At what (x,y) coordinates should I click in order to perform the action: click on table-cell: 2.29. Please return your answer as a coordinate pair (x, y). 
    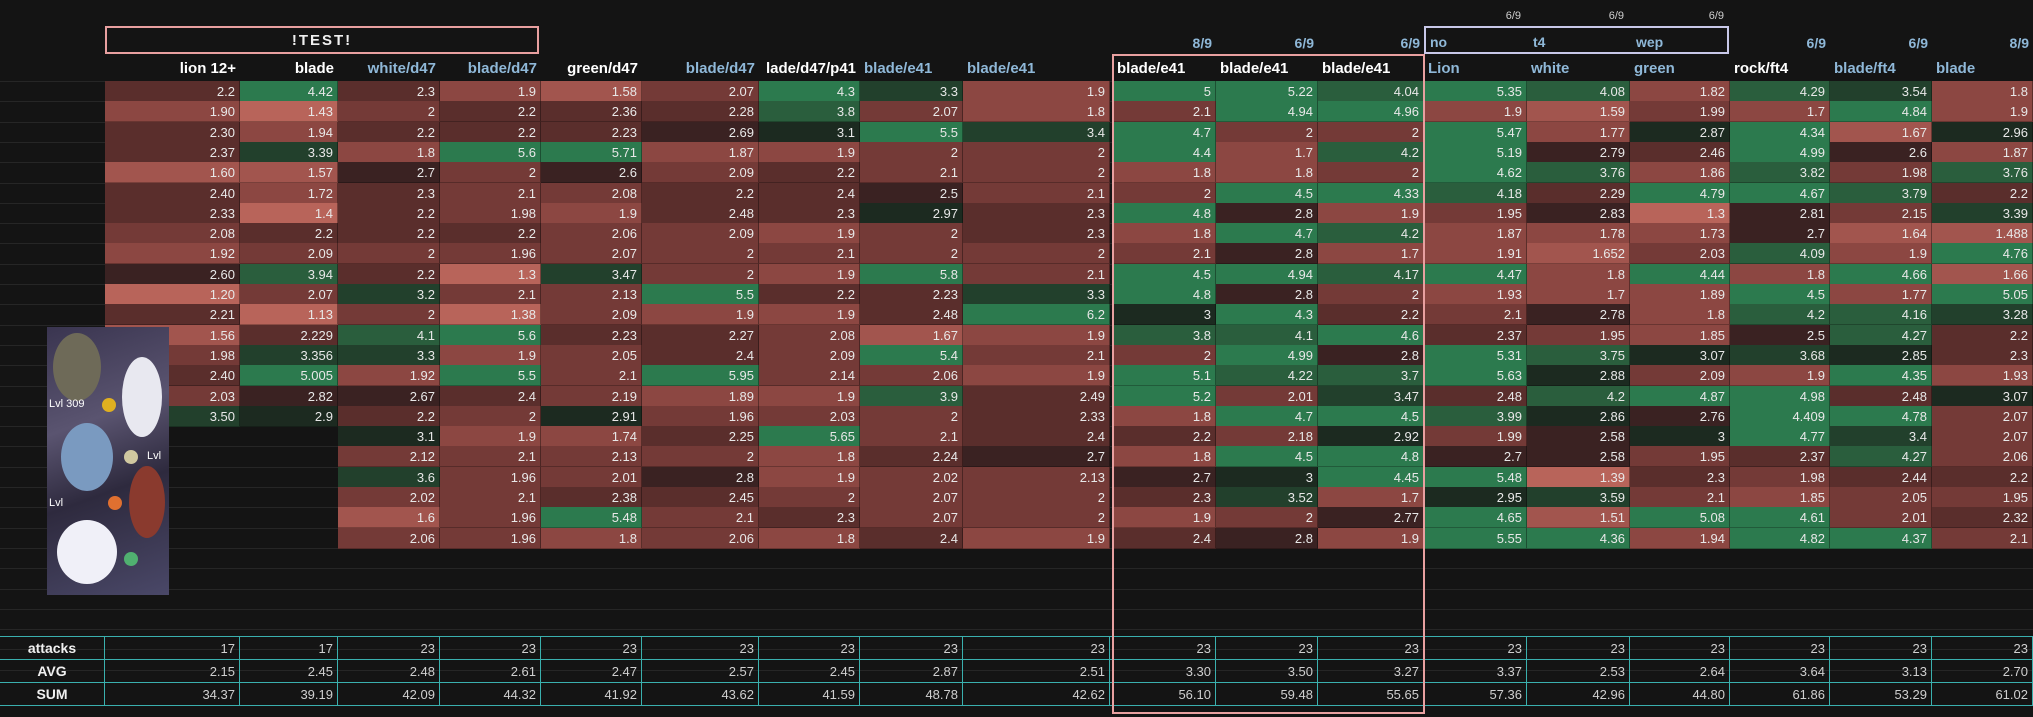
    Looking at the image, I should click on (1578, 193).